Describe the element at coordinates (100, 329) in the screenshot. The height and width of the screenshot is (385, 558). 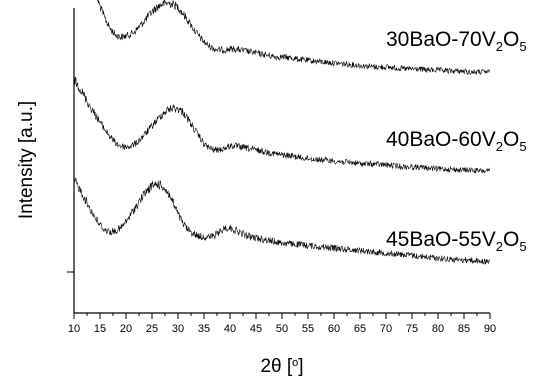
I see `x-tick-label: 15` at that location.